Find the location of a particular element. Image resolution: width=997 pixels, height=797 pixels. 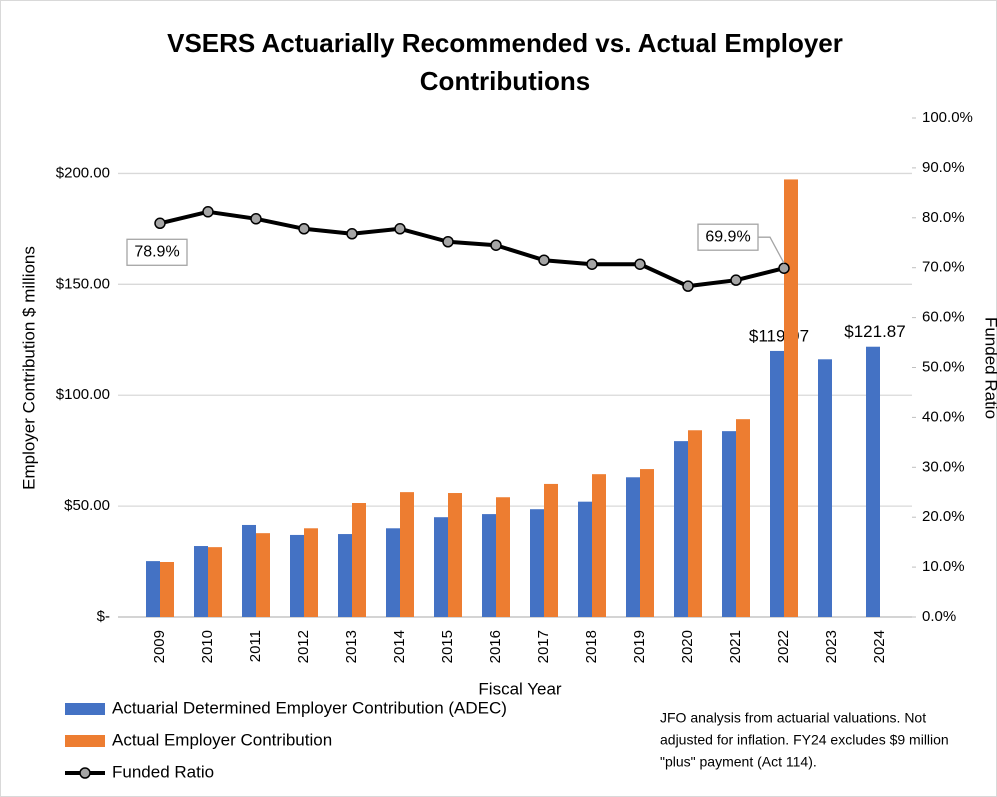

x-tick-label: 2010 is located at coordinates (207, 646).